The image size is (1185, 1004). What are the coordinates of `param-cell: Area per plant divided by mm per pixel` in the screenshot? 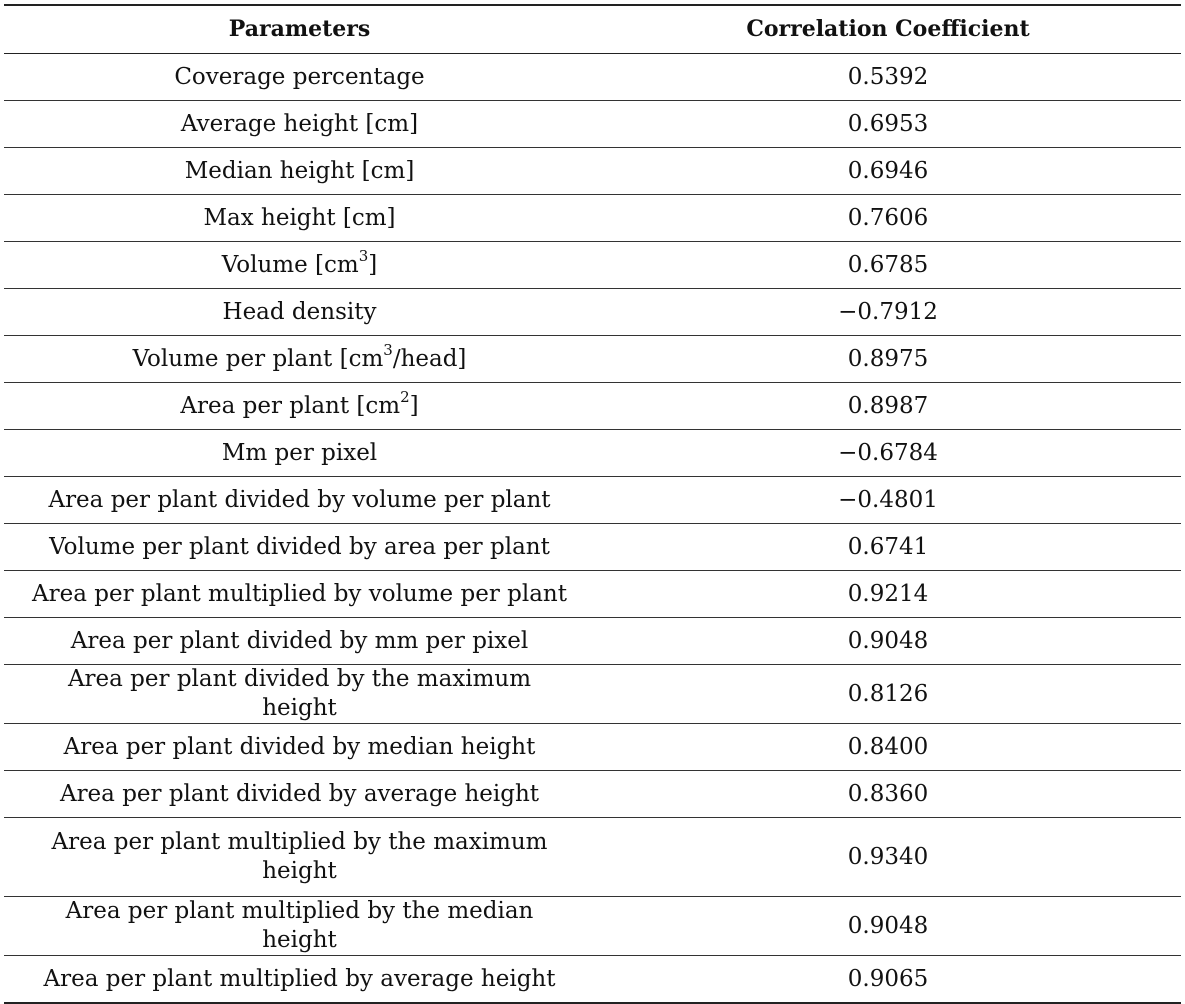 It's located at (299, 641).